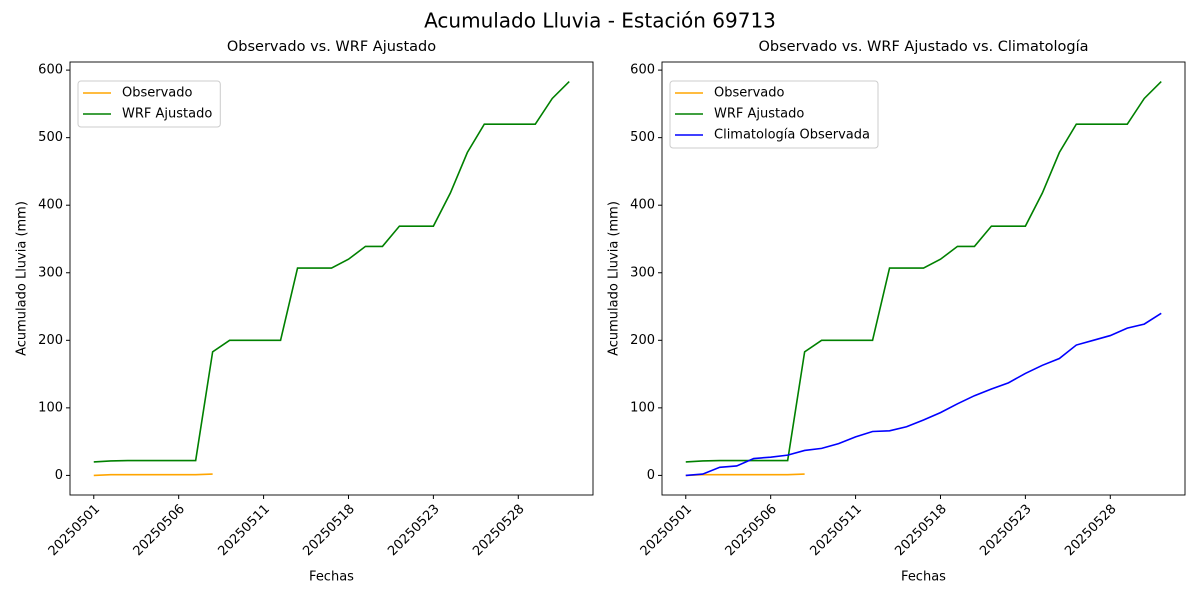 Image resolution: width=1200 pixels, height=600 pixels. Describe the element at coordinates (600, 21) in the screenshot. I see `figure-title: Acumulado Lluvia - Estación 69713` at that location.